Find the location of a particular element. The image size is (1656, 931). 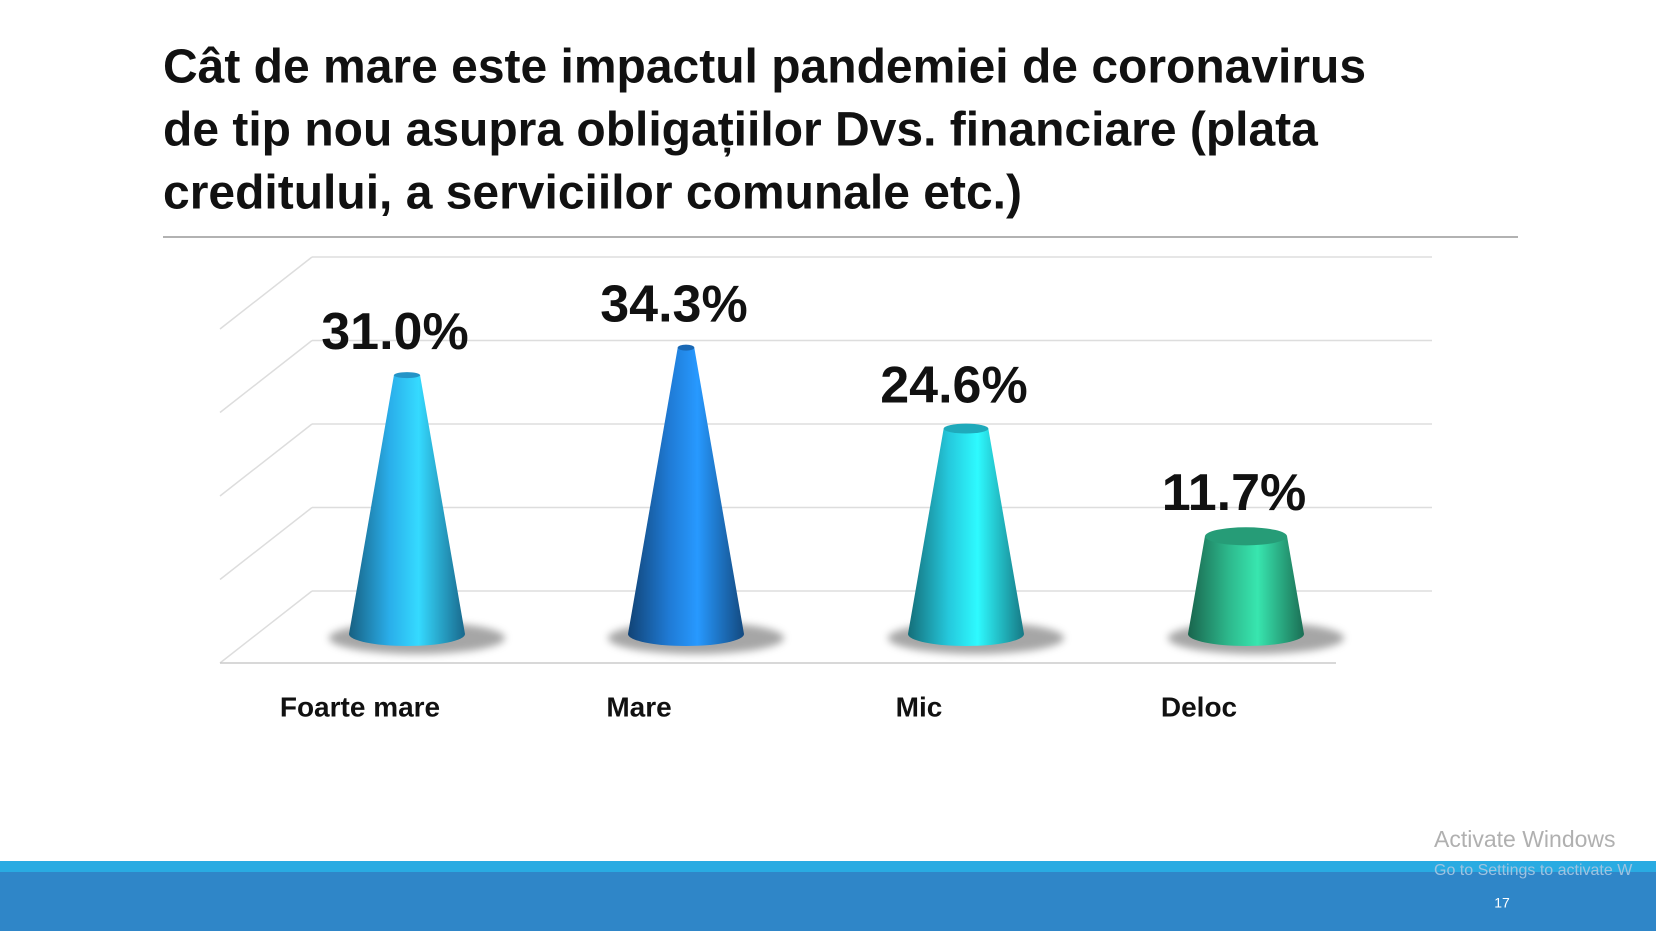

value-label: 31.0% is located at coordinates (394, 332).